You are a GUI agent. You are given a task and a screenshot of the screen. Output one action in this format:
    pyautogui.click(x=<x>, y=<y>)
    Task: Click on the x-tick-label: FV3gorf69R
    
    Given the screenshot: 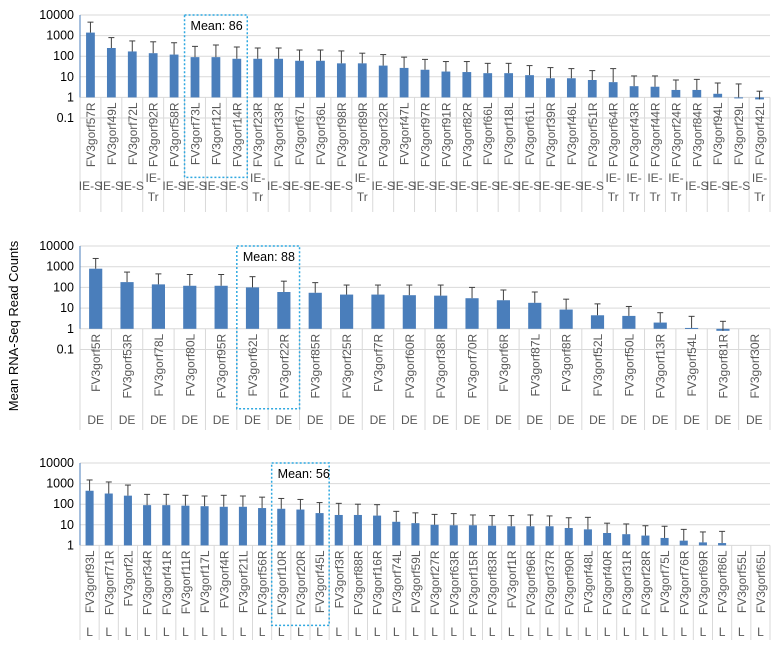 What is the action you would take?
    pyautogui.click(x=703, y=582)
    